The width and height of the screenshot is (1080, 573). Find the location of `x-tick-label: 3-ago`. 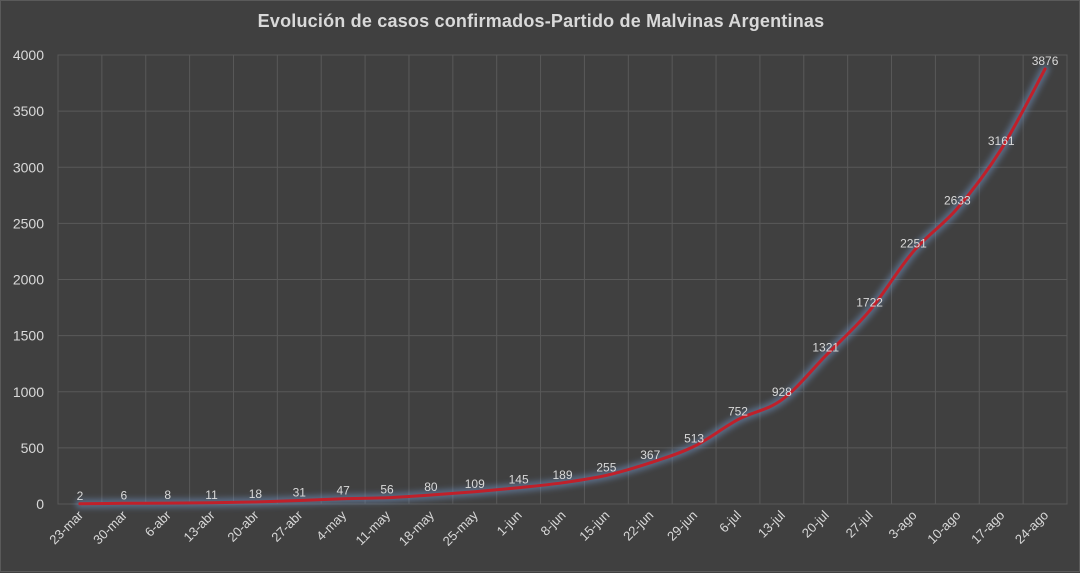

x-tick-label: 3-ago is located at coordinates (902, 525).